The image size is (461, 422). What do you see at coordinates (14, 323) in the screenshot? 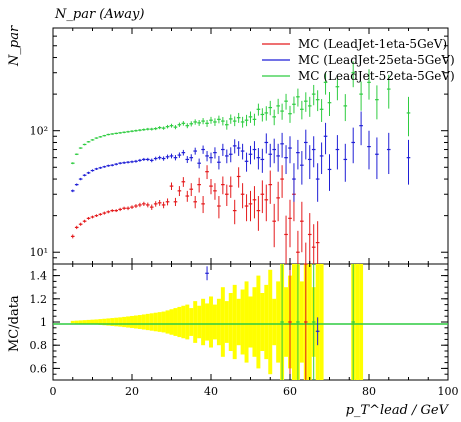
I see `ratio-y-axis-label: MC/data` at bounding box center [14, 323].